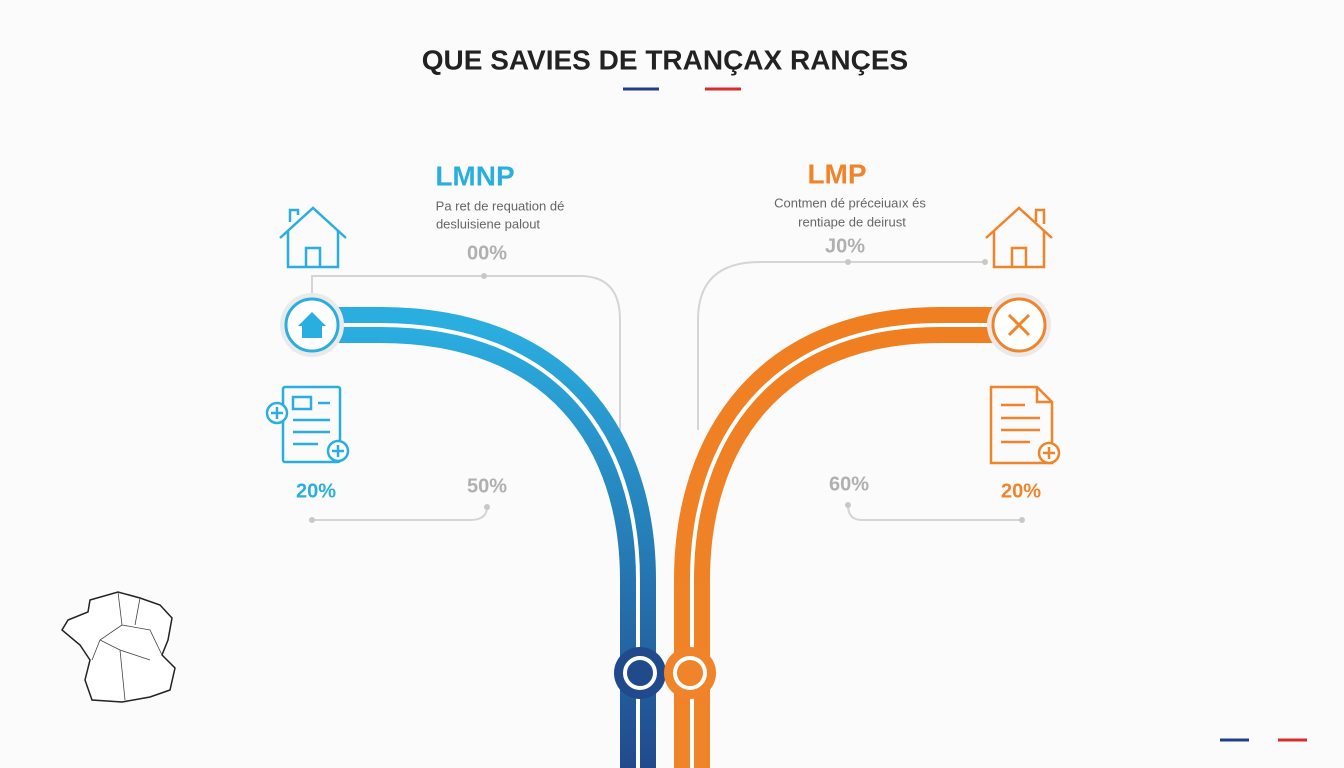 The image size is (1344, 768). Describe the element at coordinates (487, 253) in the screenshot. I see `stat: 00%` at that location.